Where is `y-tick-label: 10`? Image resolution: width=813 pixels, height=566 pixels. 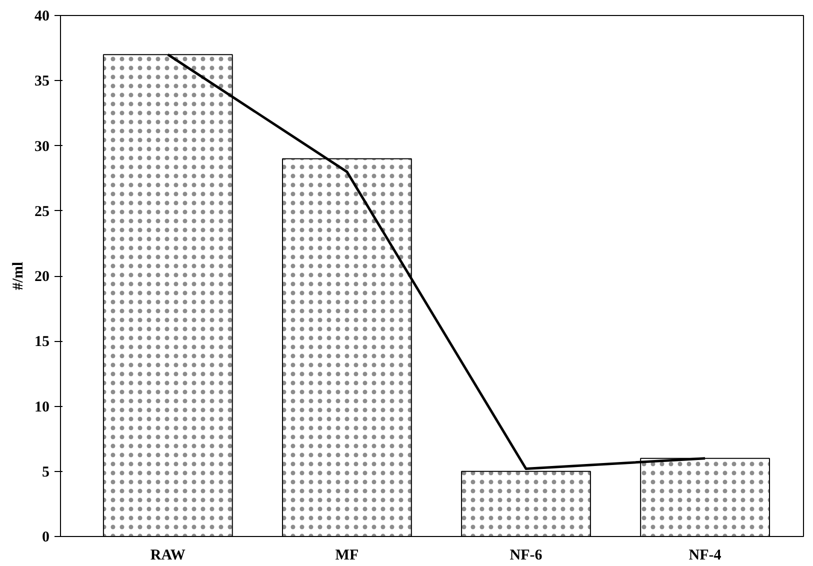
y-tick-label: 10 is located at coordinates (42, 407).